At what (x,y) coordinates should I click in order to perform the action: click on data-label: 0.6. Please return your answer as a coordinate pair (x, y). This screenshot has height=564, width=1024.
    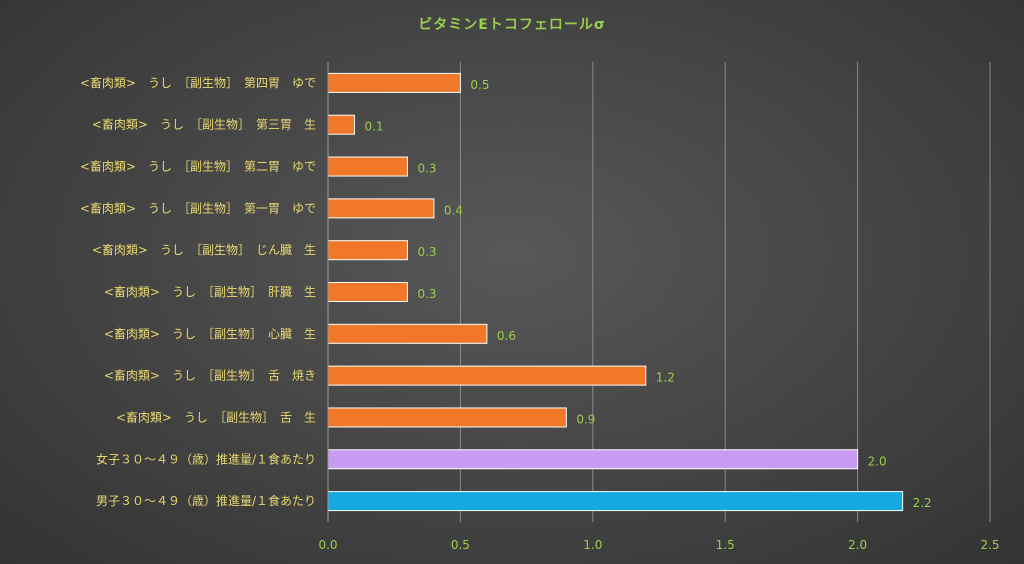
    Looking at the image, I should click on (506, 336).